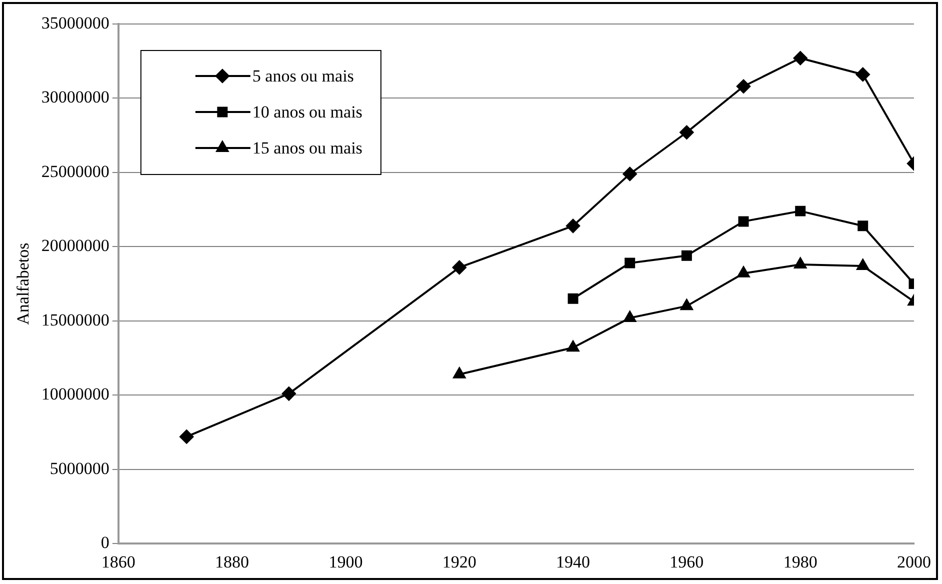 The image size is (942, 584). I want to click on y-tick-label: 15000000, so click(75, 320).